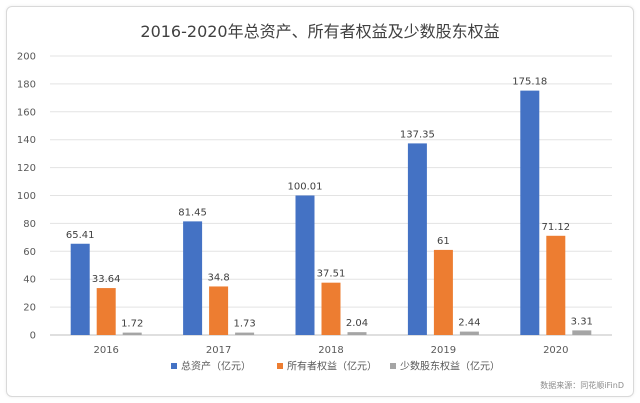 The image size is (640, 403). I want to click on data-label: 100.01, so click(305, 186).